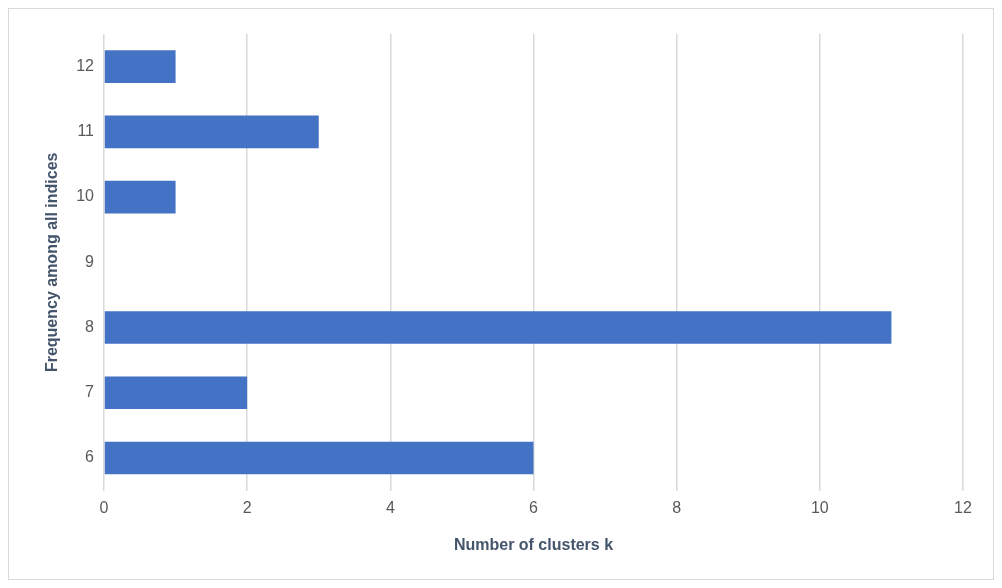 The height and width of the screenshot is (588, 1002). I want to click on y-tick-label: 6, so click(90, 457).